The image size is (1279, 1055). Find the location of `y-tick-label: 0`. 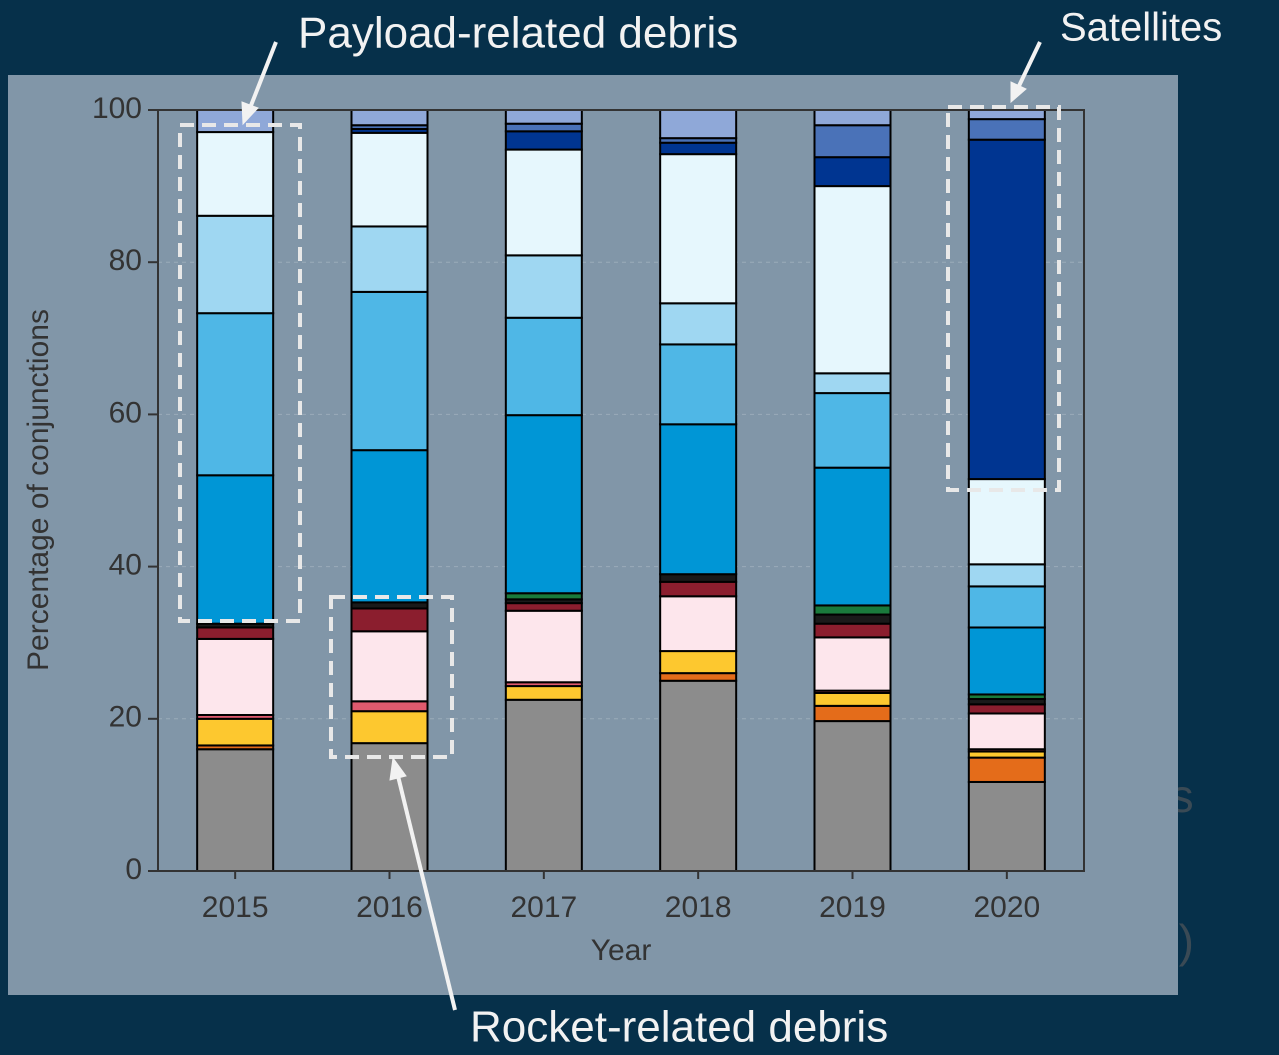

y-tick-label: 0 is located at coordinates (133, 869).